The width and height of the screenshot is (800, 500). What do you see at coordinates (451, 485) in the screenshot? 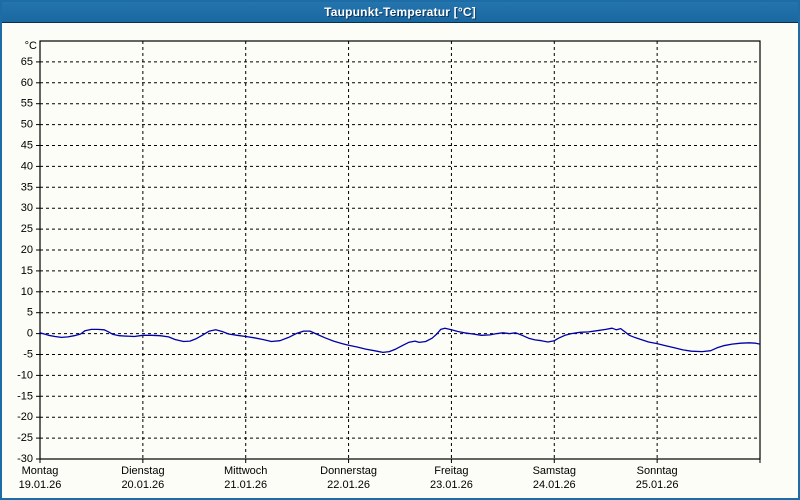
I see `day-date-label: 23.01.26` at bounding box center [451, 485].